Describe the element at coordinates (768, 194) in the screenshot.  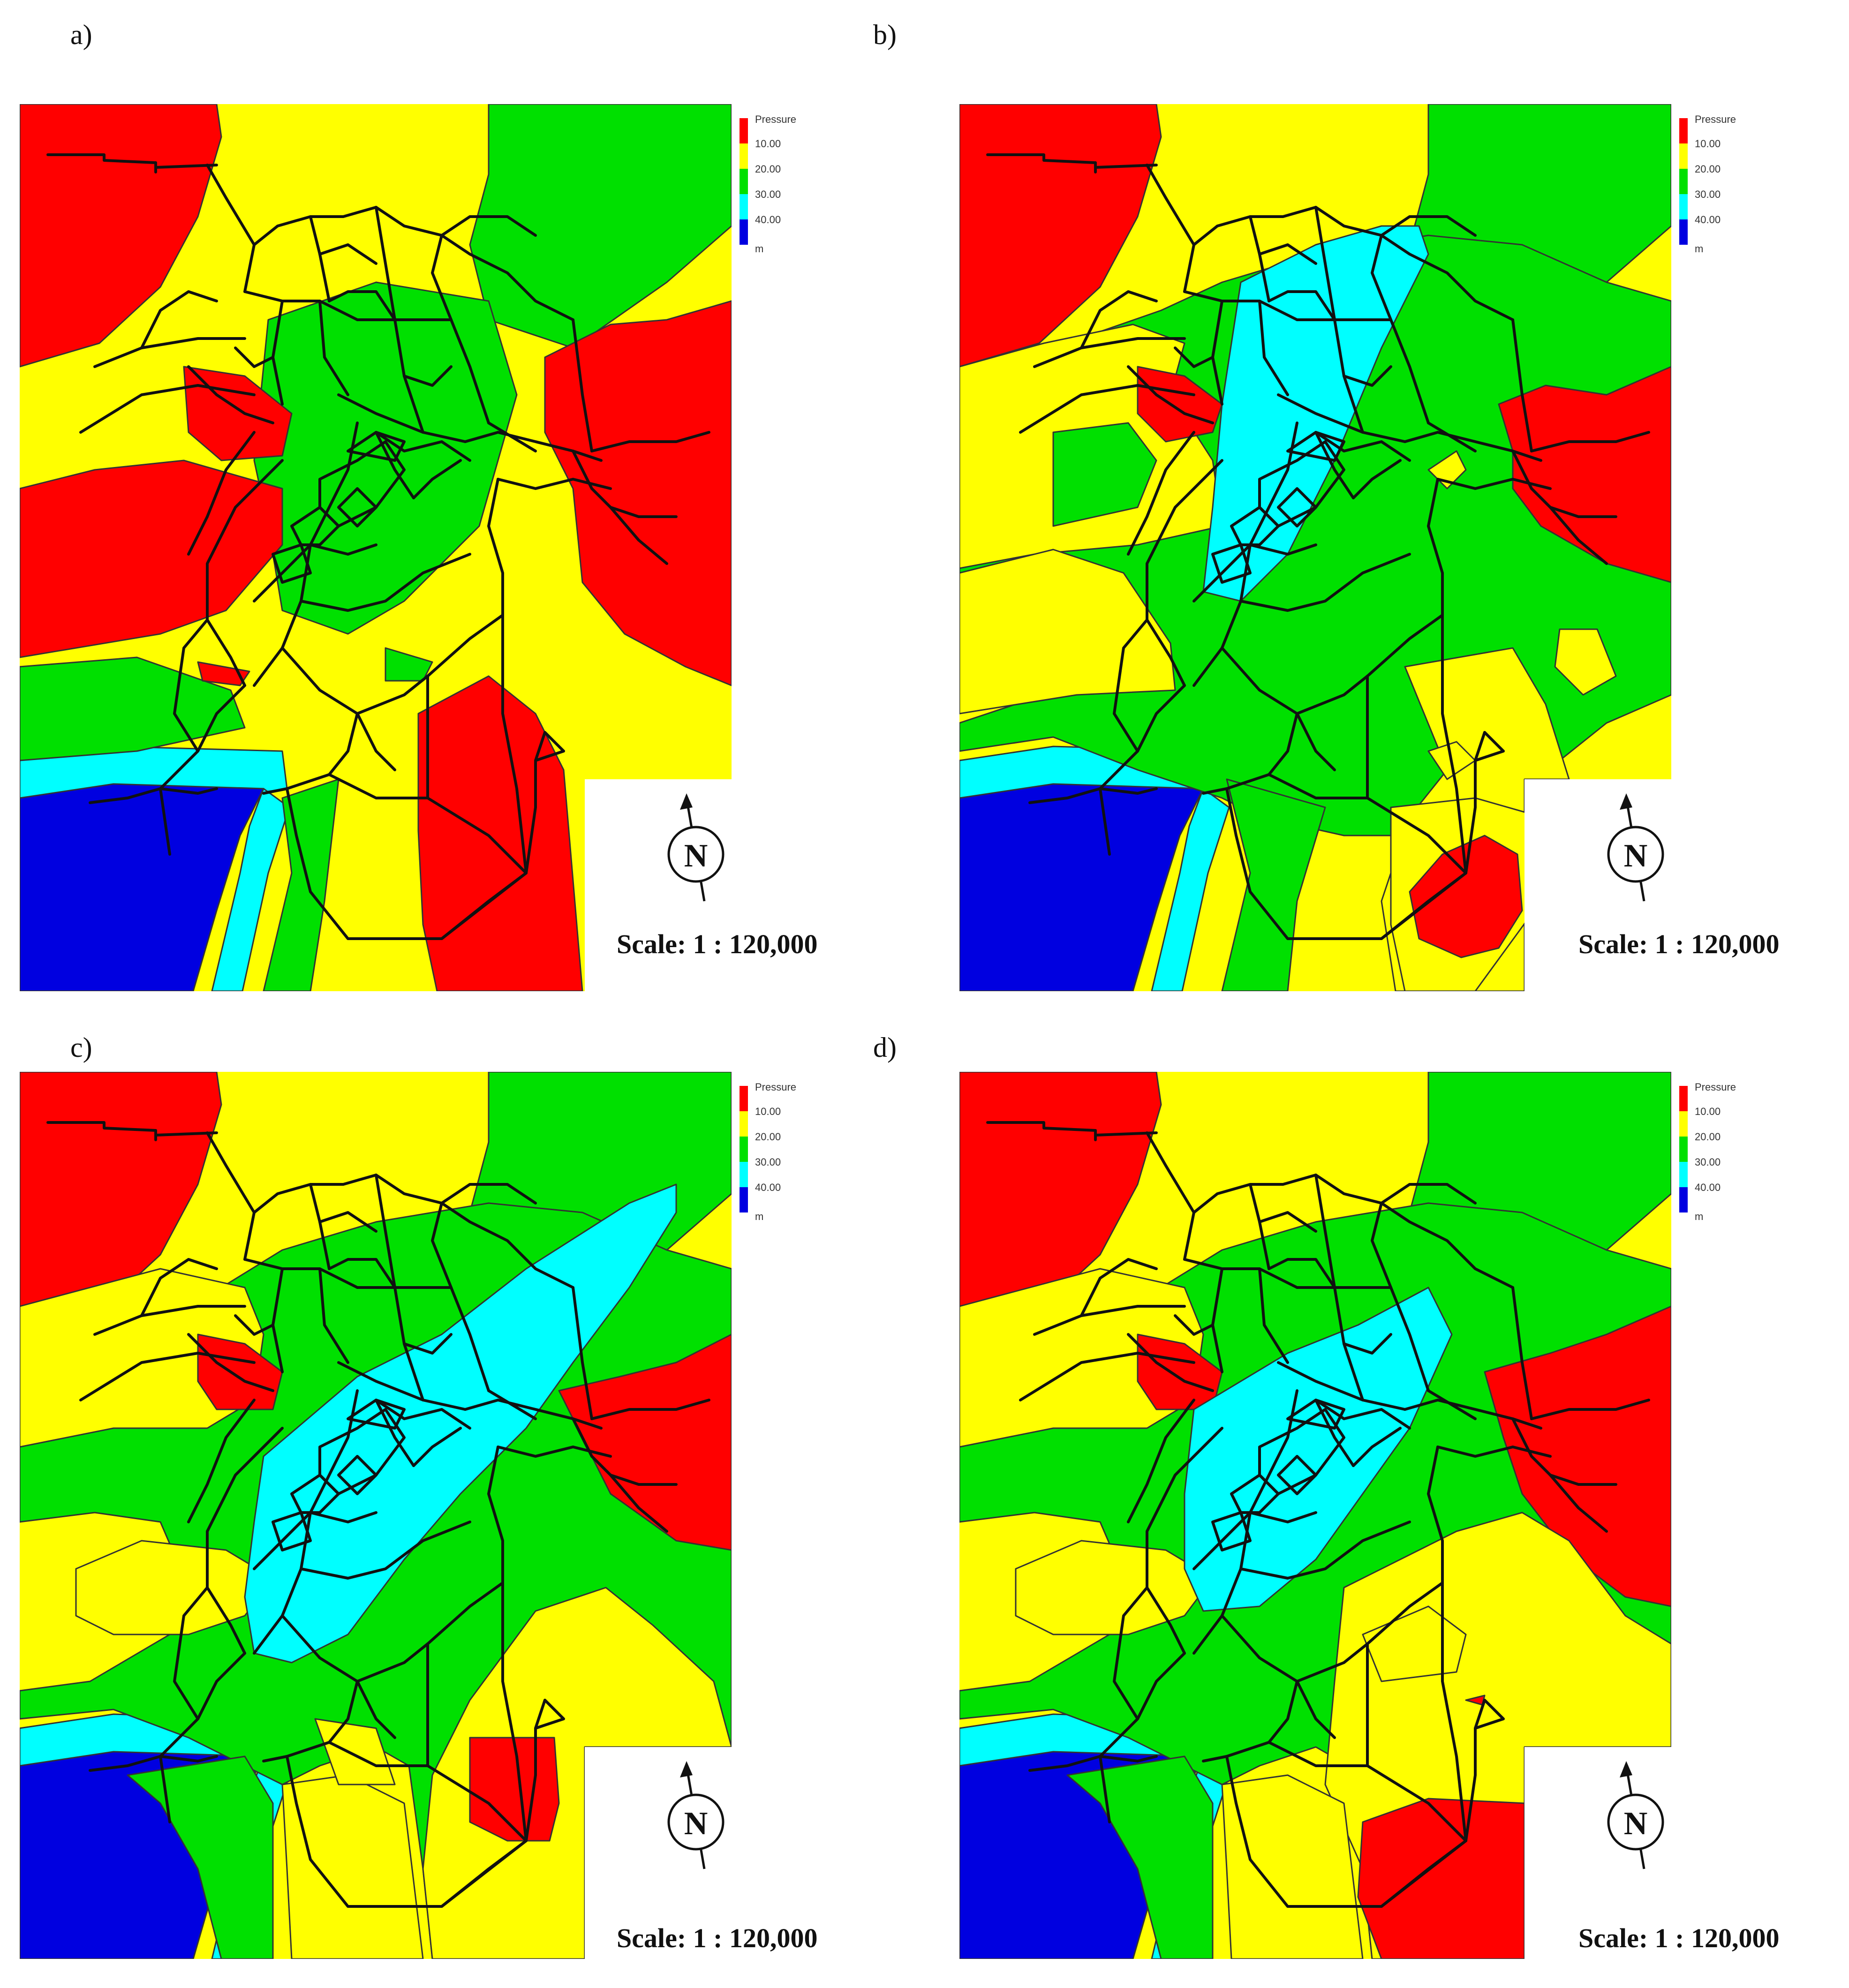
I see `legend-tick-label: 30.00` at that location.